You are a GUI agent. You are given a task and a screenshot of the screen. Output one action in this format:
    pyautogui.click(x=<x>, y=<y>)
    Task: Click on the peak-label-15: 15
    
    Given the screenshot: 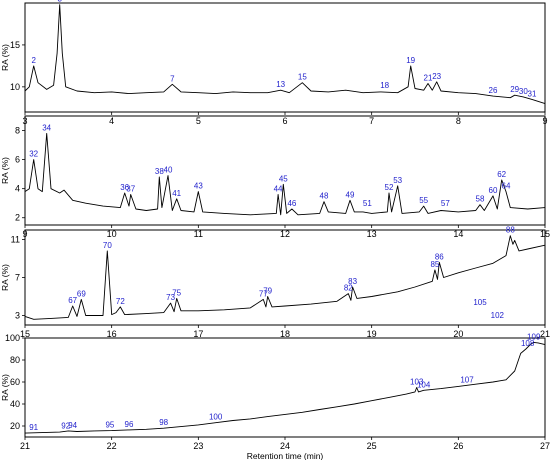 What is the action you would take?
    pyautogui.click(x=302, y=77)
    